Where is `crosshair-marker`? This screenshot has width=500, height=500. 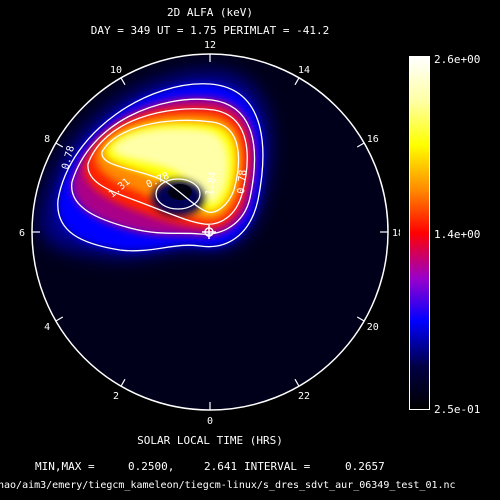 crosshair-marker is located at coordinates (209, 232).